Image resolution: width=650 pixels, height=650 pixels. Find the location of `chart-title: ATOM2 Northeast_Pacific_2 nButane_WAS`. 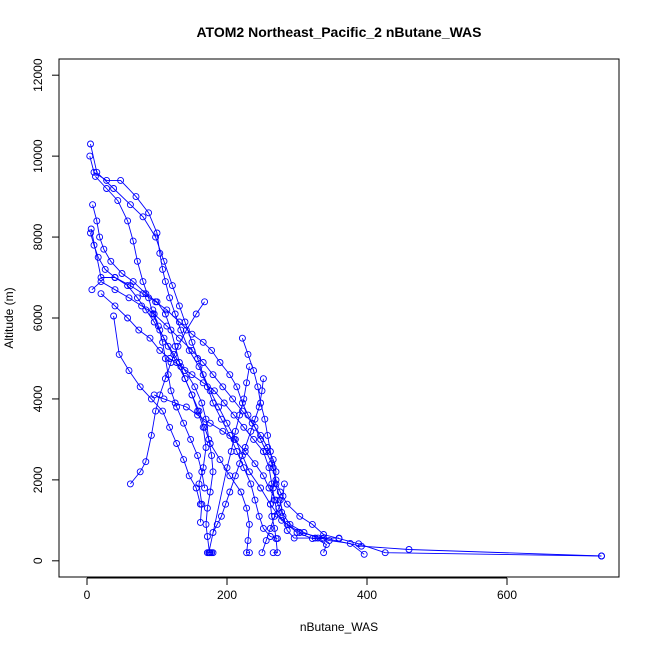

chart-title: ATOM2 Northeast_Pacific_2 nButane_WAS is located at coordinates (338, 32).